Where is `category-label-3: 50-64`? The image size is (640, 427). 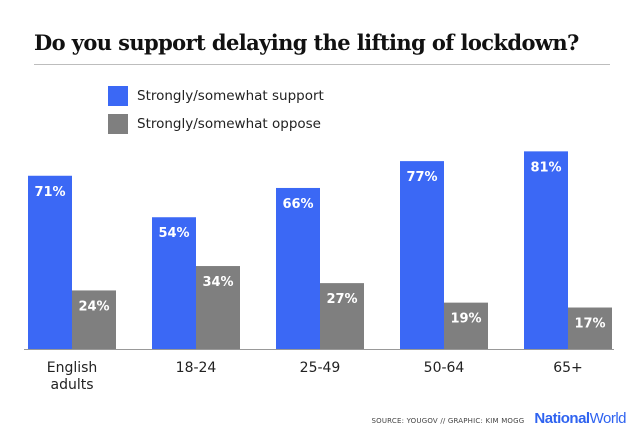
category-label-3: 50-64 is located at coordinates (444, 368).